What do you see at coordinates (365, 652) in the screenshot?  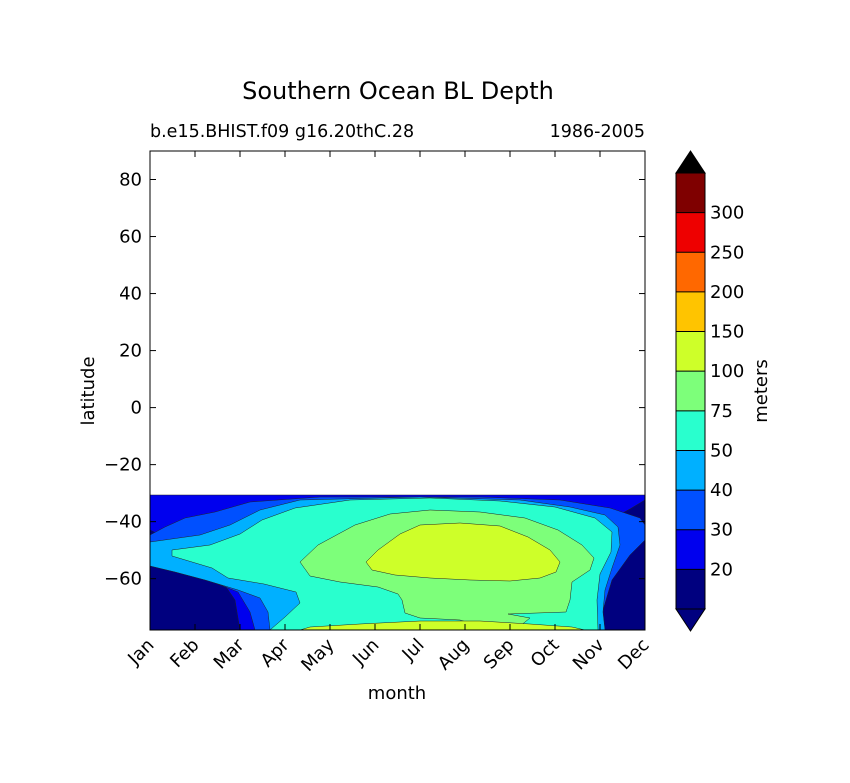 I see `x-tick-label: Jun` at bounding box center [365, 652].